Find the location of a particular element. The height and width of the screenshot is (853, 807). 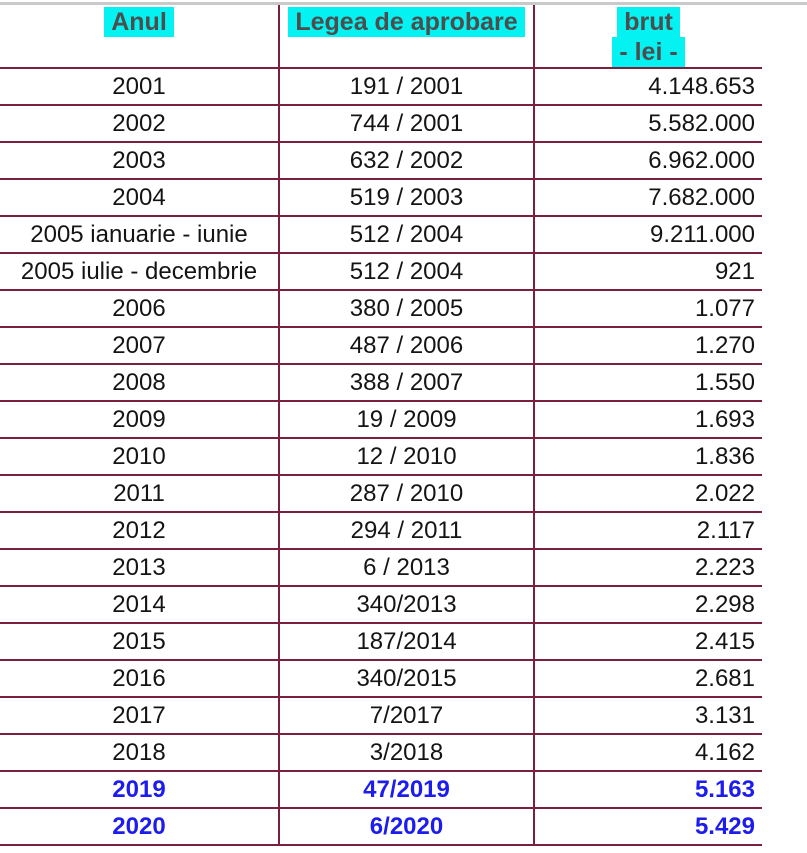

cell-legea: 12 / 2010 is located at coordinates (406, 457).